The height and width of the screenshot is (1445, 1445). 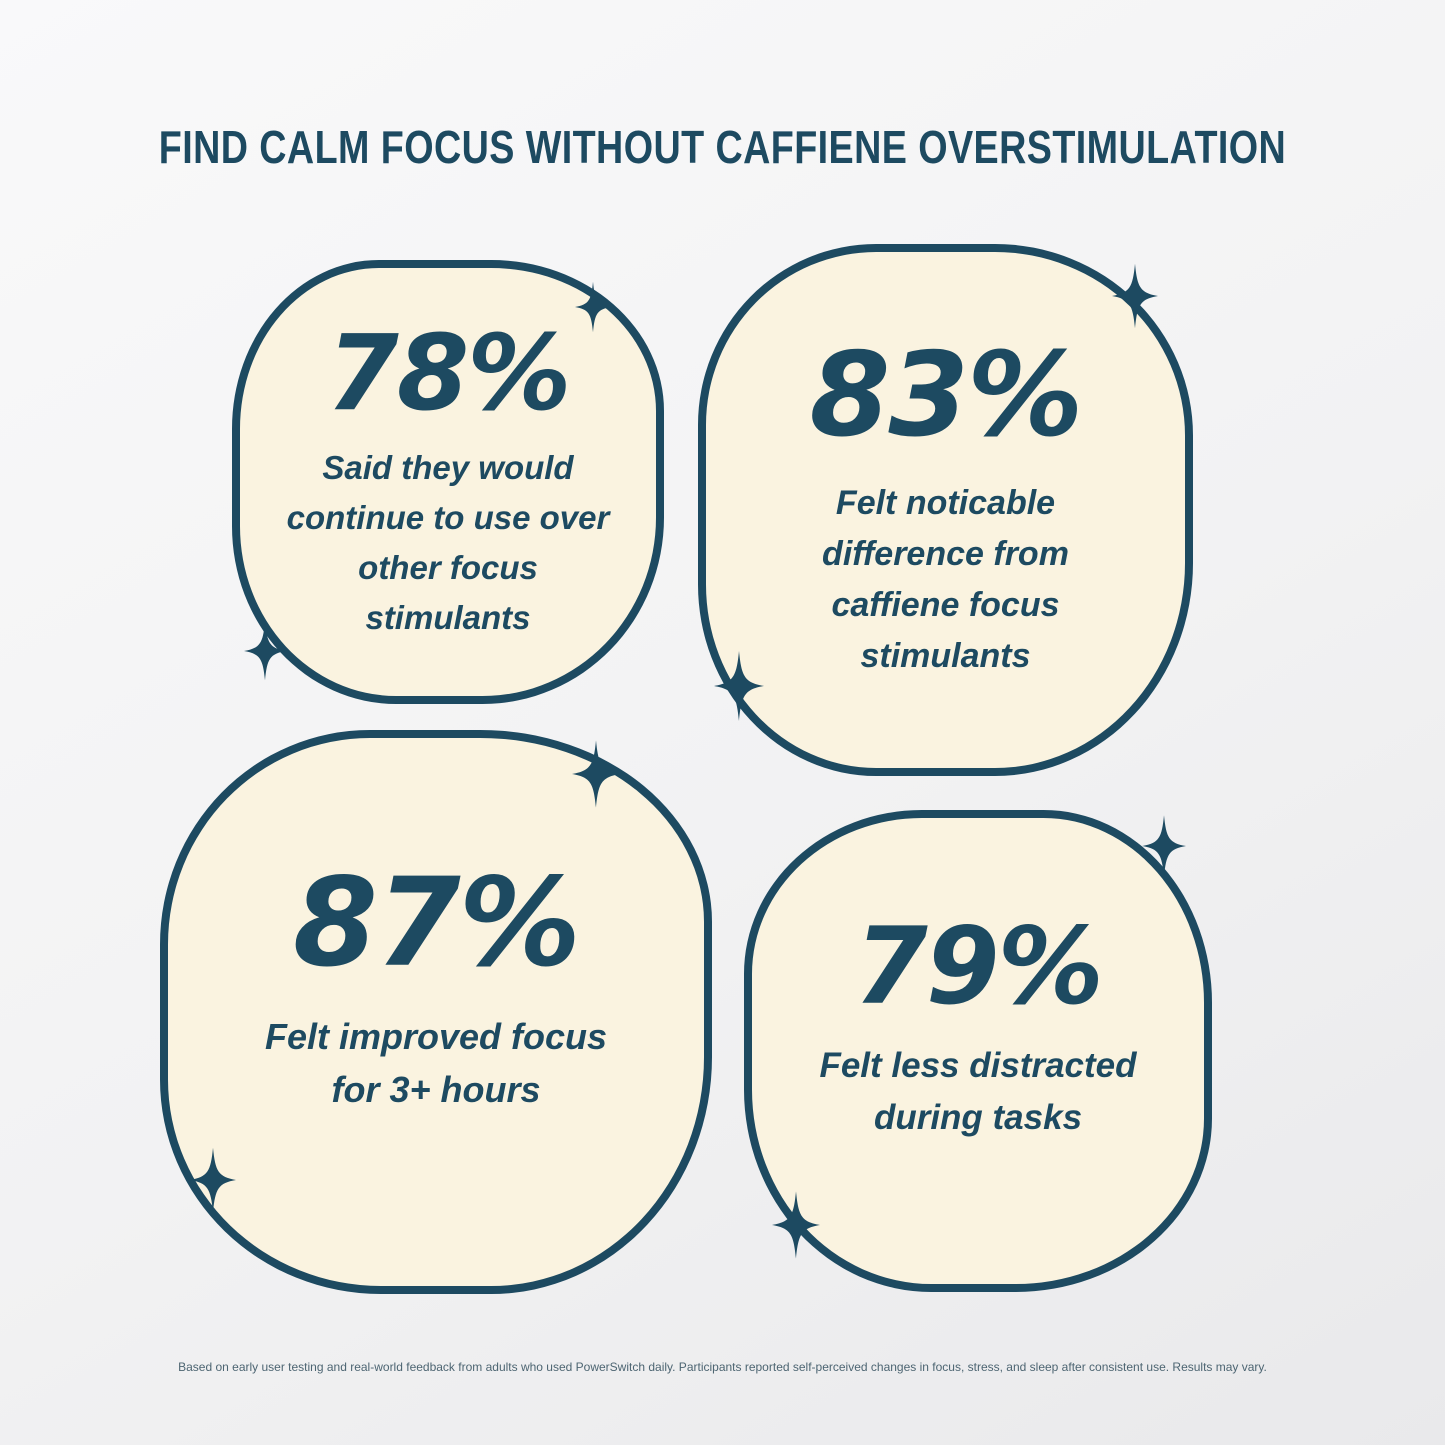 I want to click on card-content: 87% Felt improved focus for 3+ hours, so click(x=436, y=1012).